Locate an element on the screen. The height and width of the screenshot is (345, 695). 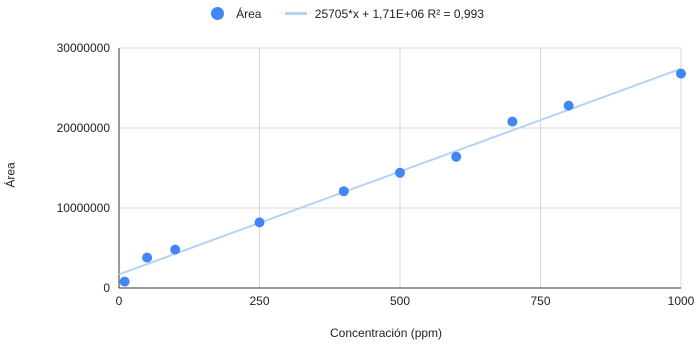
x-tick-label: 750 is located at coordinates (540, 301).